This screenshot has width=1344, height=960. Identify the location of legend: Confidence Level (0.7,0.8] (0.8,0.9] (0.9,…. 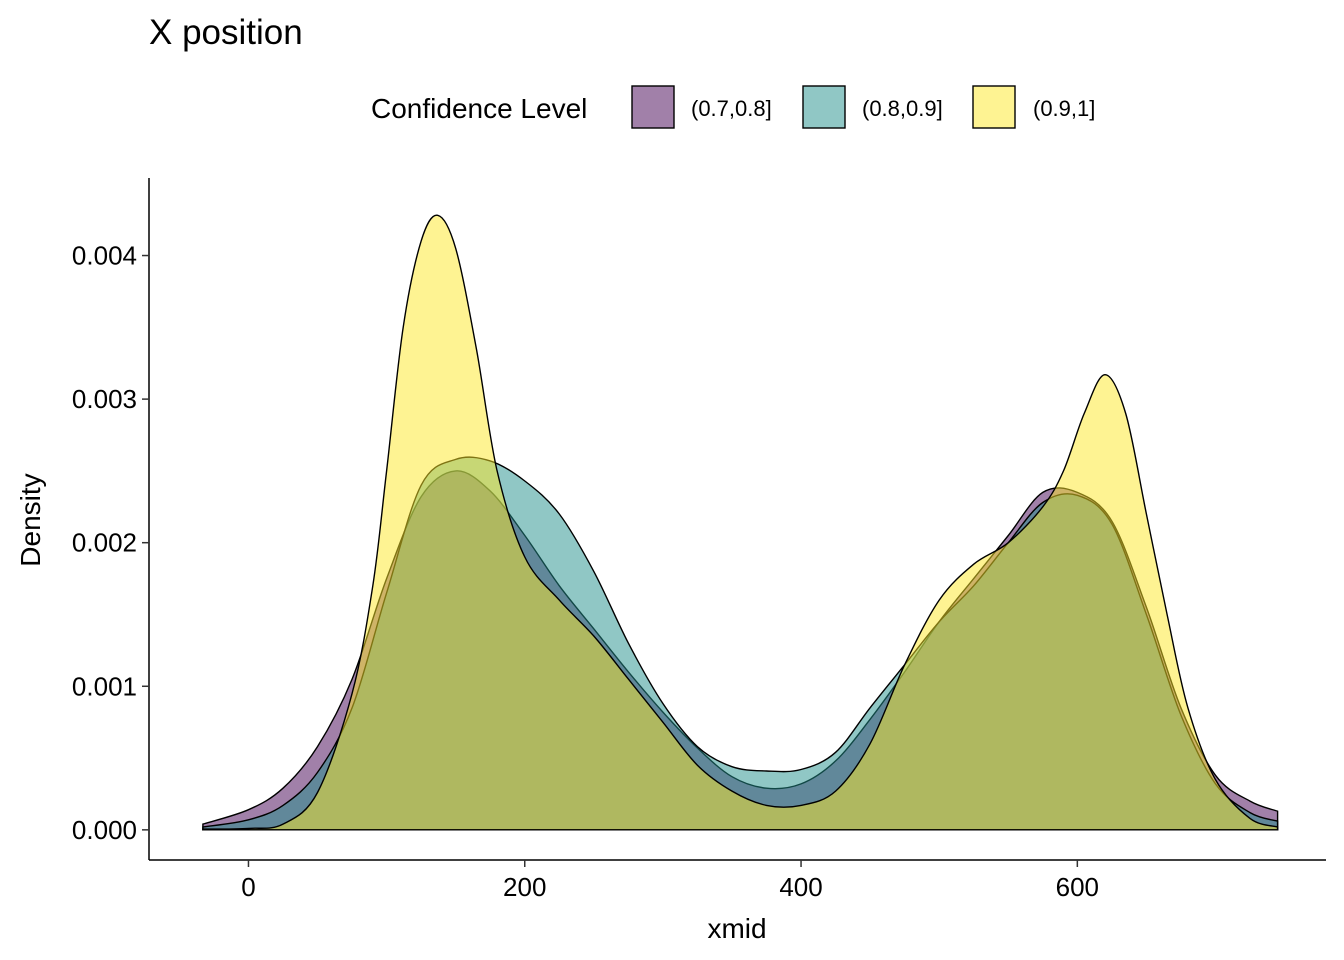
(733, 107).